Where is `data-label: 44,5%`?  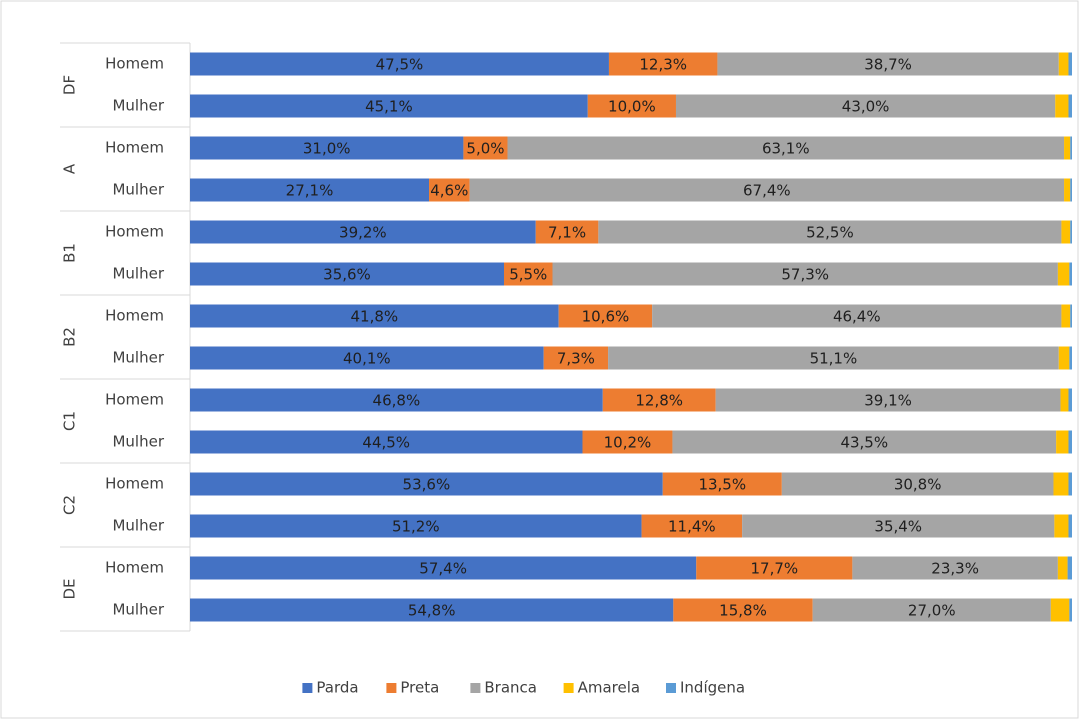
data-label: 44,5% is located at coordinates (386, 443).